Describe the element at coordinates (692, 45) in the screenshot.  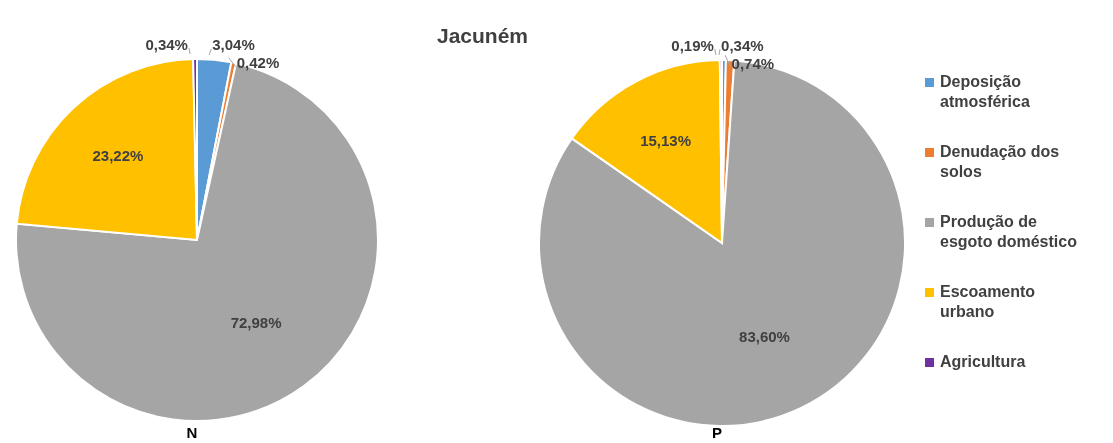
I see `data-label: 0,19%` at that location.